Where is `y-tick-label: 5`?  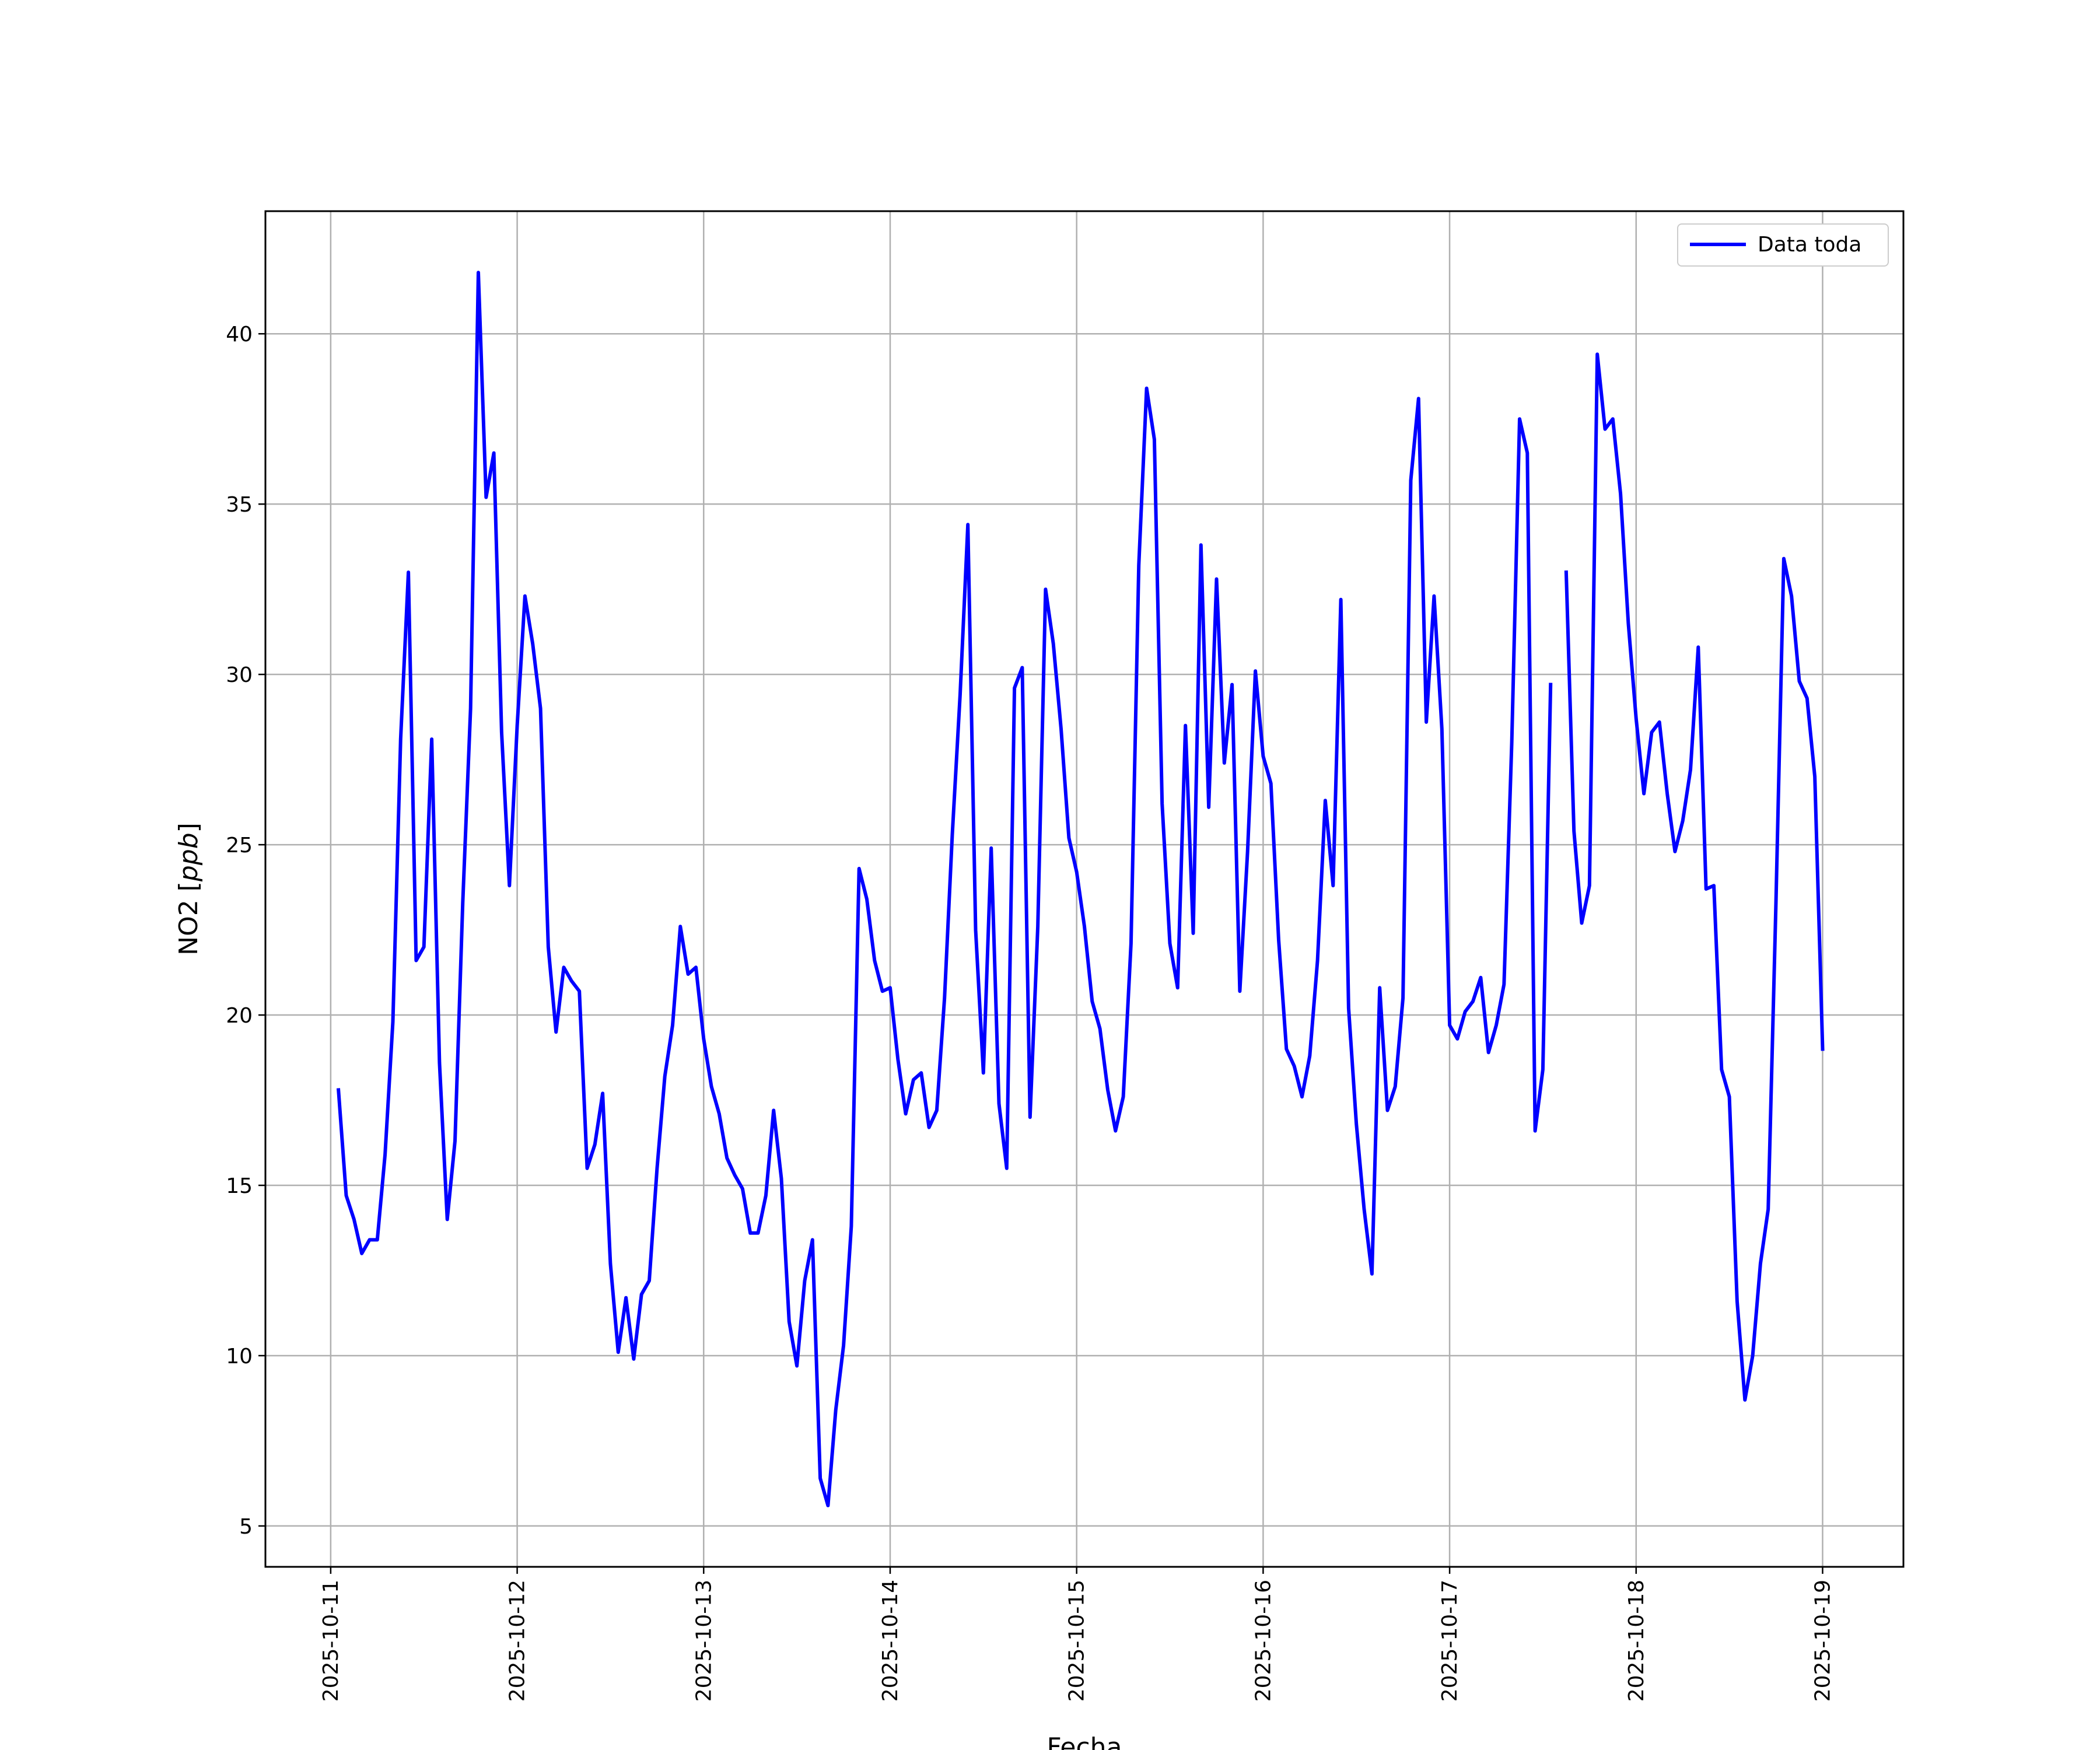
y-tick-label: 5 is located at coordinates (246, 1527).